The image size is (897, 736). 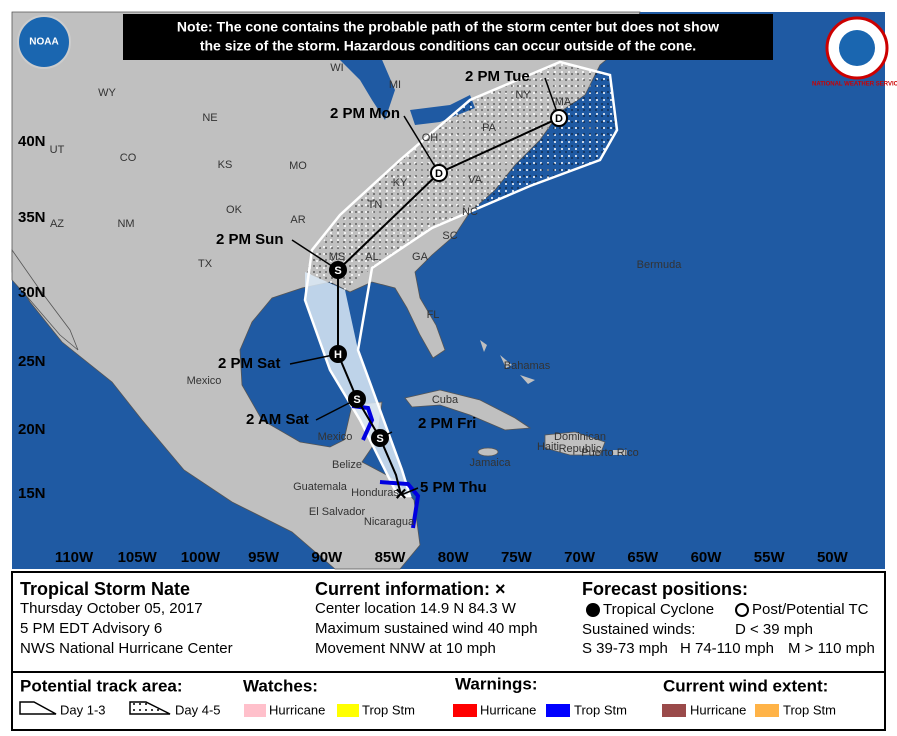 What do you see at coordinates (234, 210) in the screenshot?
I see `place-label: OK` at bounding box center [234, 210].